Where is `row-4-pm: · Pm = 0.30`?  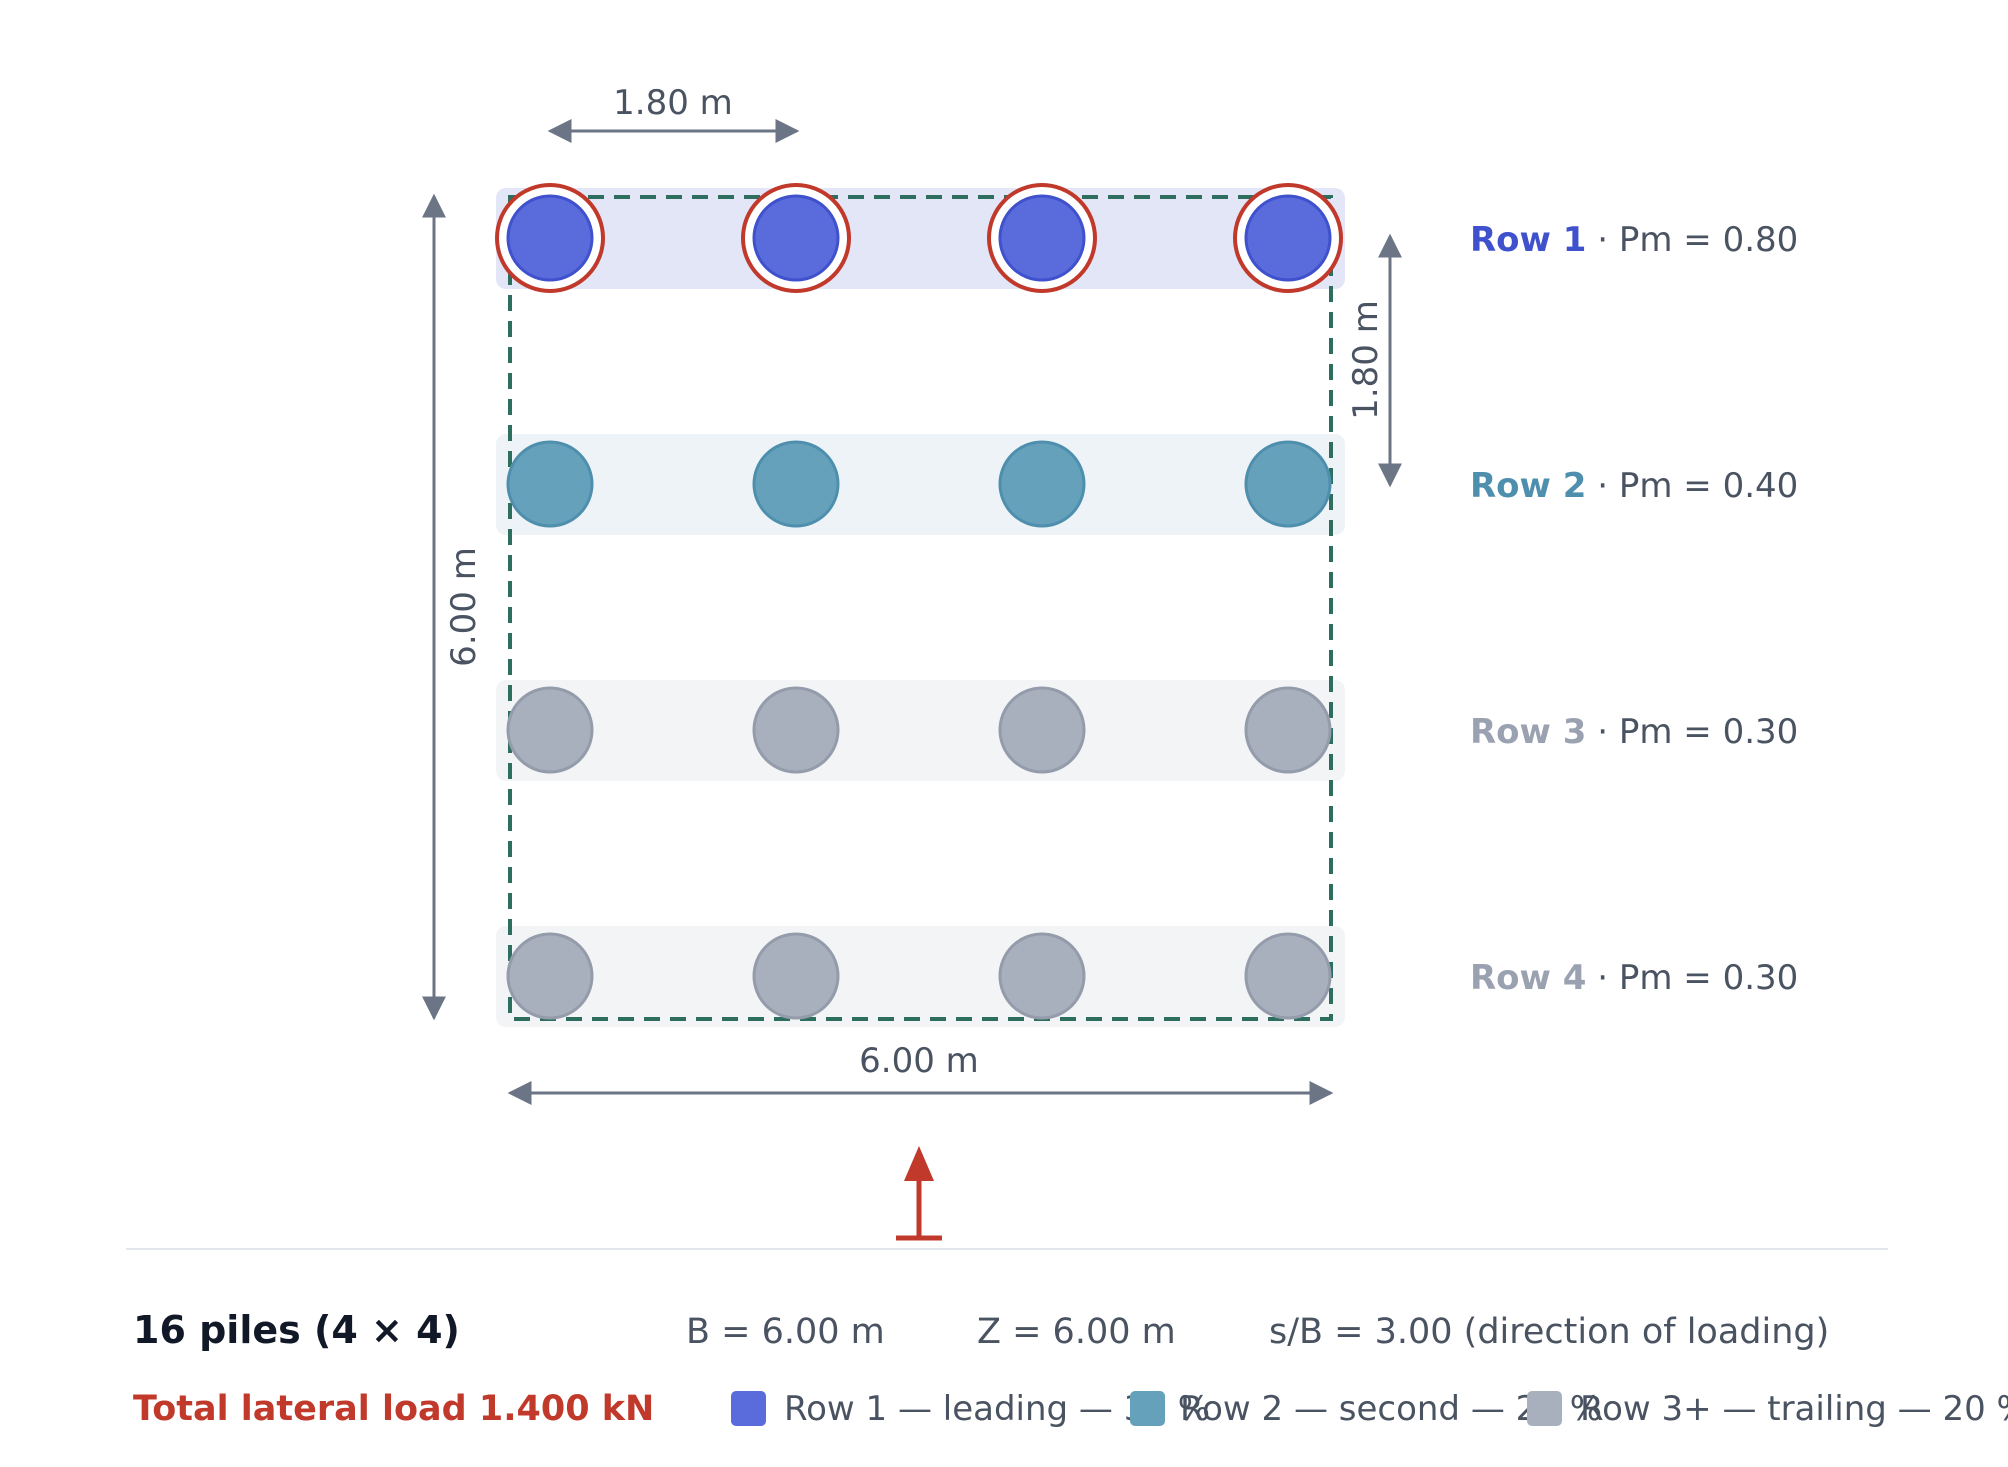 row-4-pm: · Pm = 0.30 is located at coordinates (1692, 978).